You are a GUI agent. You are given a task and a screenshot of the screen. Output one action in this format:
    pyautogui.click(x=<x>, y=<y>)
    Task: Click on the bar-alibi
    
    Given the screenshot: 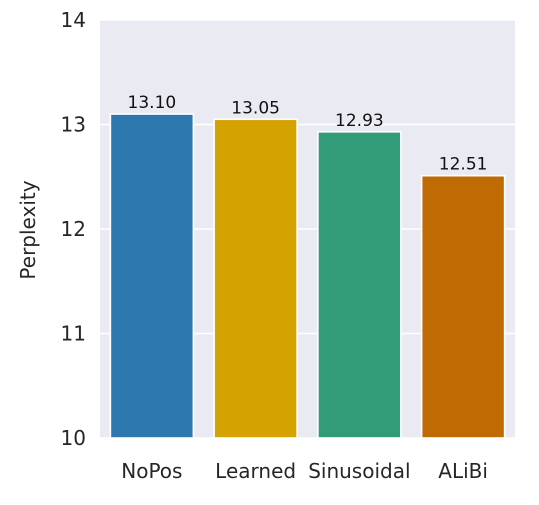 What is the action you would take?
    pyautogui.click(x=463, y=306)
    